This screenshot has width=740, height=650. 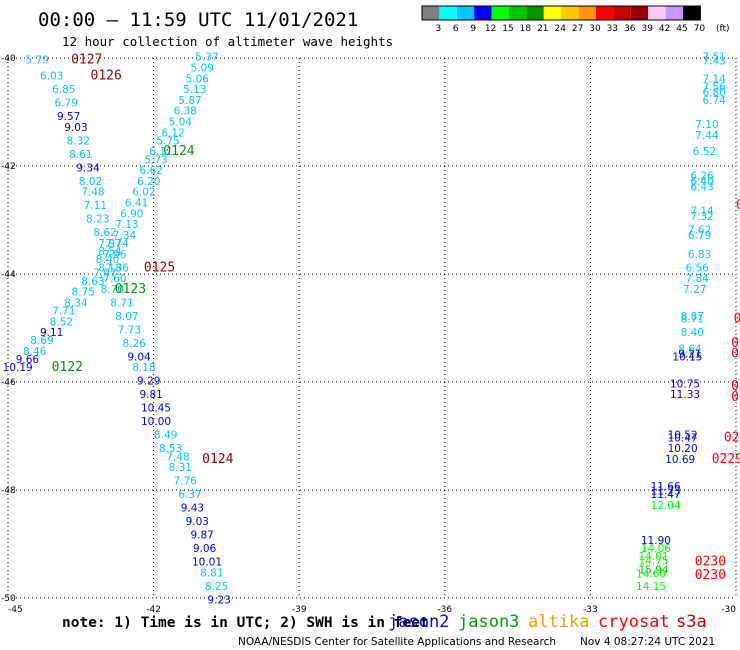 What do you see at coordinates (683, 436) in the screenshot?
I see `wave-height-point: 10.52` at bounding box center [683, 436].